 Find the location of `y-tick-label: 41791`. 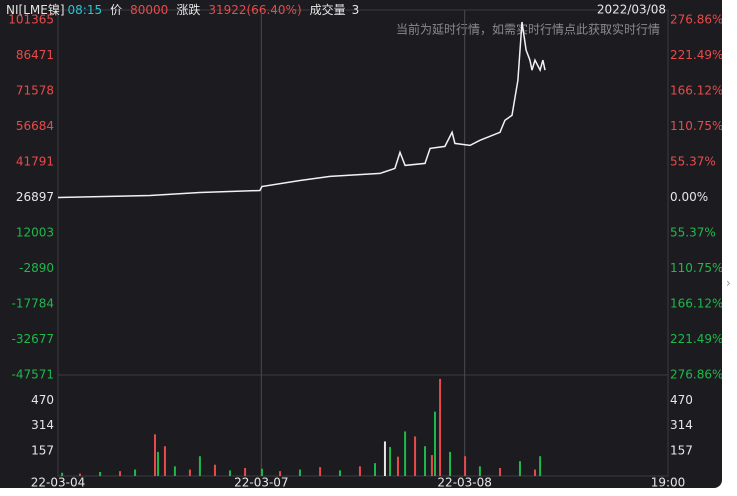

y-tick-label: 41791 is located at coordinates (35, 161).